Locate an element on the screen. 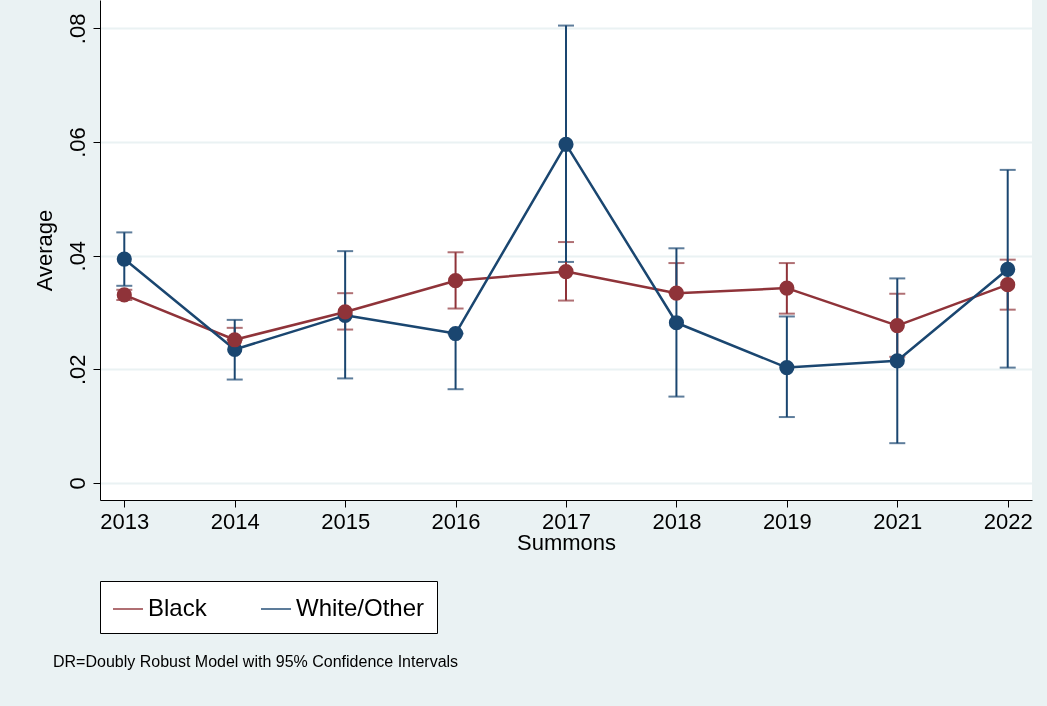  y-tick-label: .04 is located at coordinates (77, 256).